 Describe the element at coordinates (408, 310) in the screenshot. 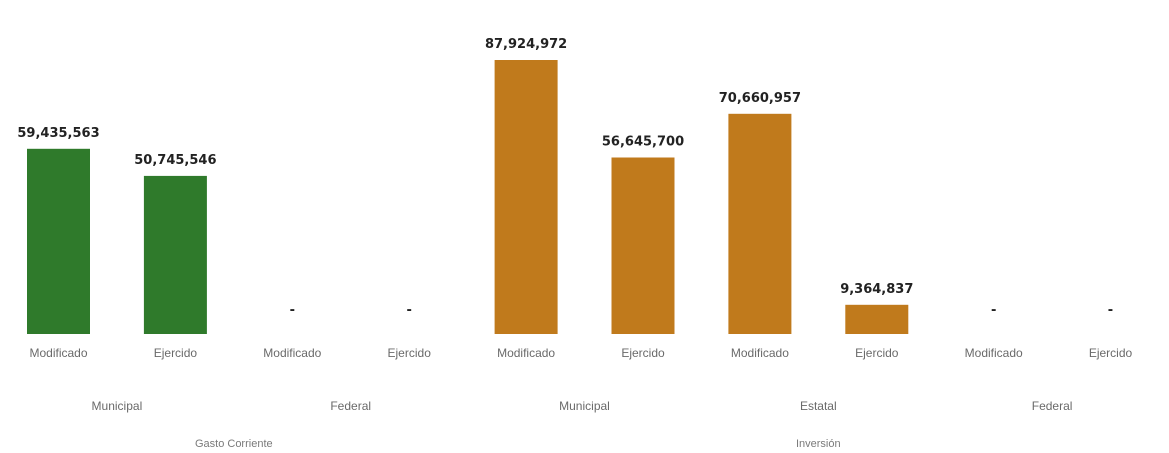

I see `data-label-3: -` at that location.